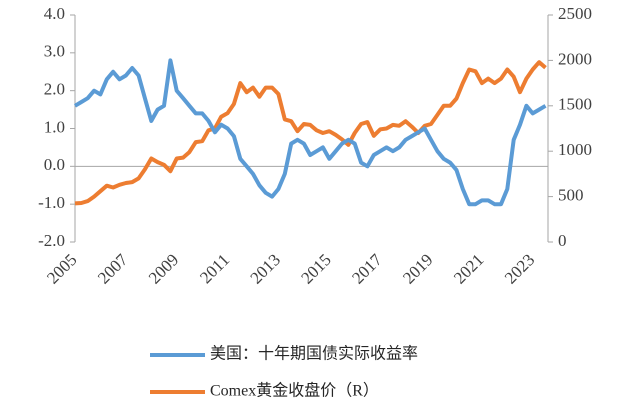  I want to click on x-tick-label: 2023, so click(519, 268).